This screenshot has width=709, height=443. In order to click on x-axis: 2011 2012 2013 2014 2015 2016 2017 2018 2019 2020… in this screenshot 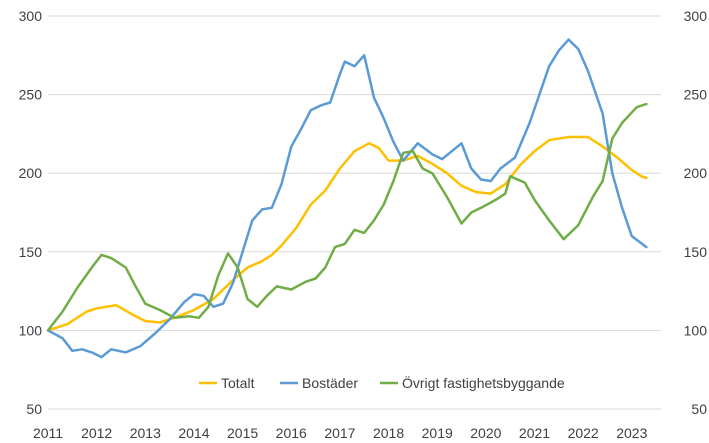, I will do `click(340, 433)`.